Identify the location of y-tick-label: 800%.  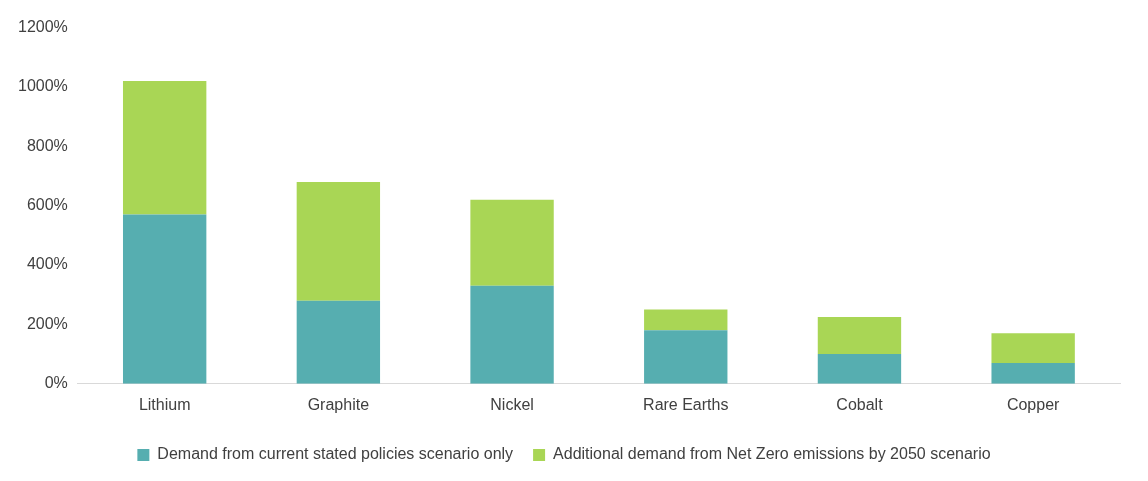
(47, 145).